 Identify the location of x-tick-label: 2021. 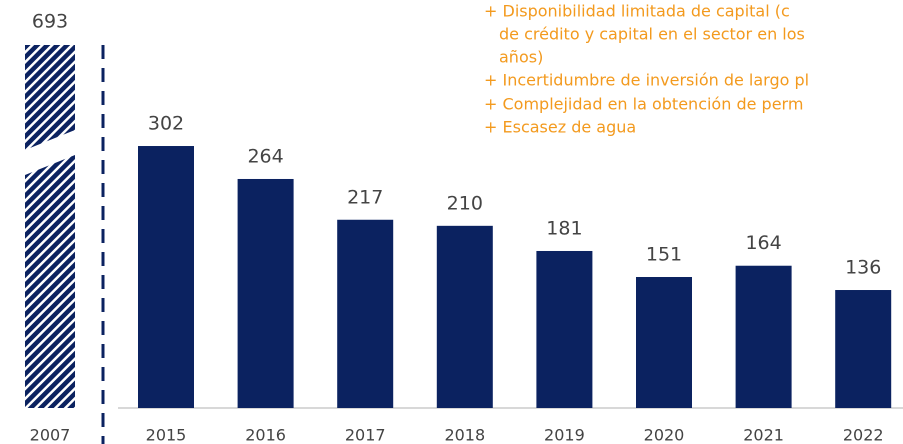
(763, 435).